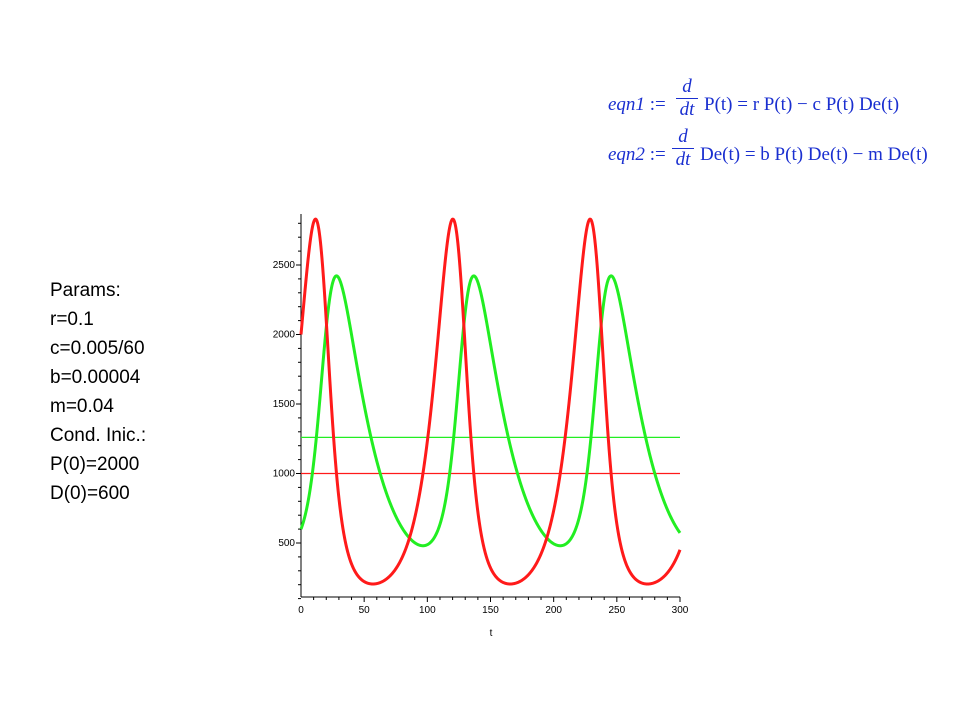  I want to click on x-tick-label: 100, so click(427, 610).